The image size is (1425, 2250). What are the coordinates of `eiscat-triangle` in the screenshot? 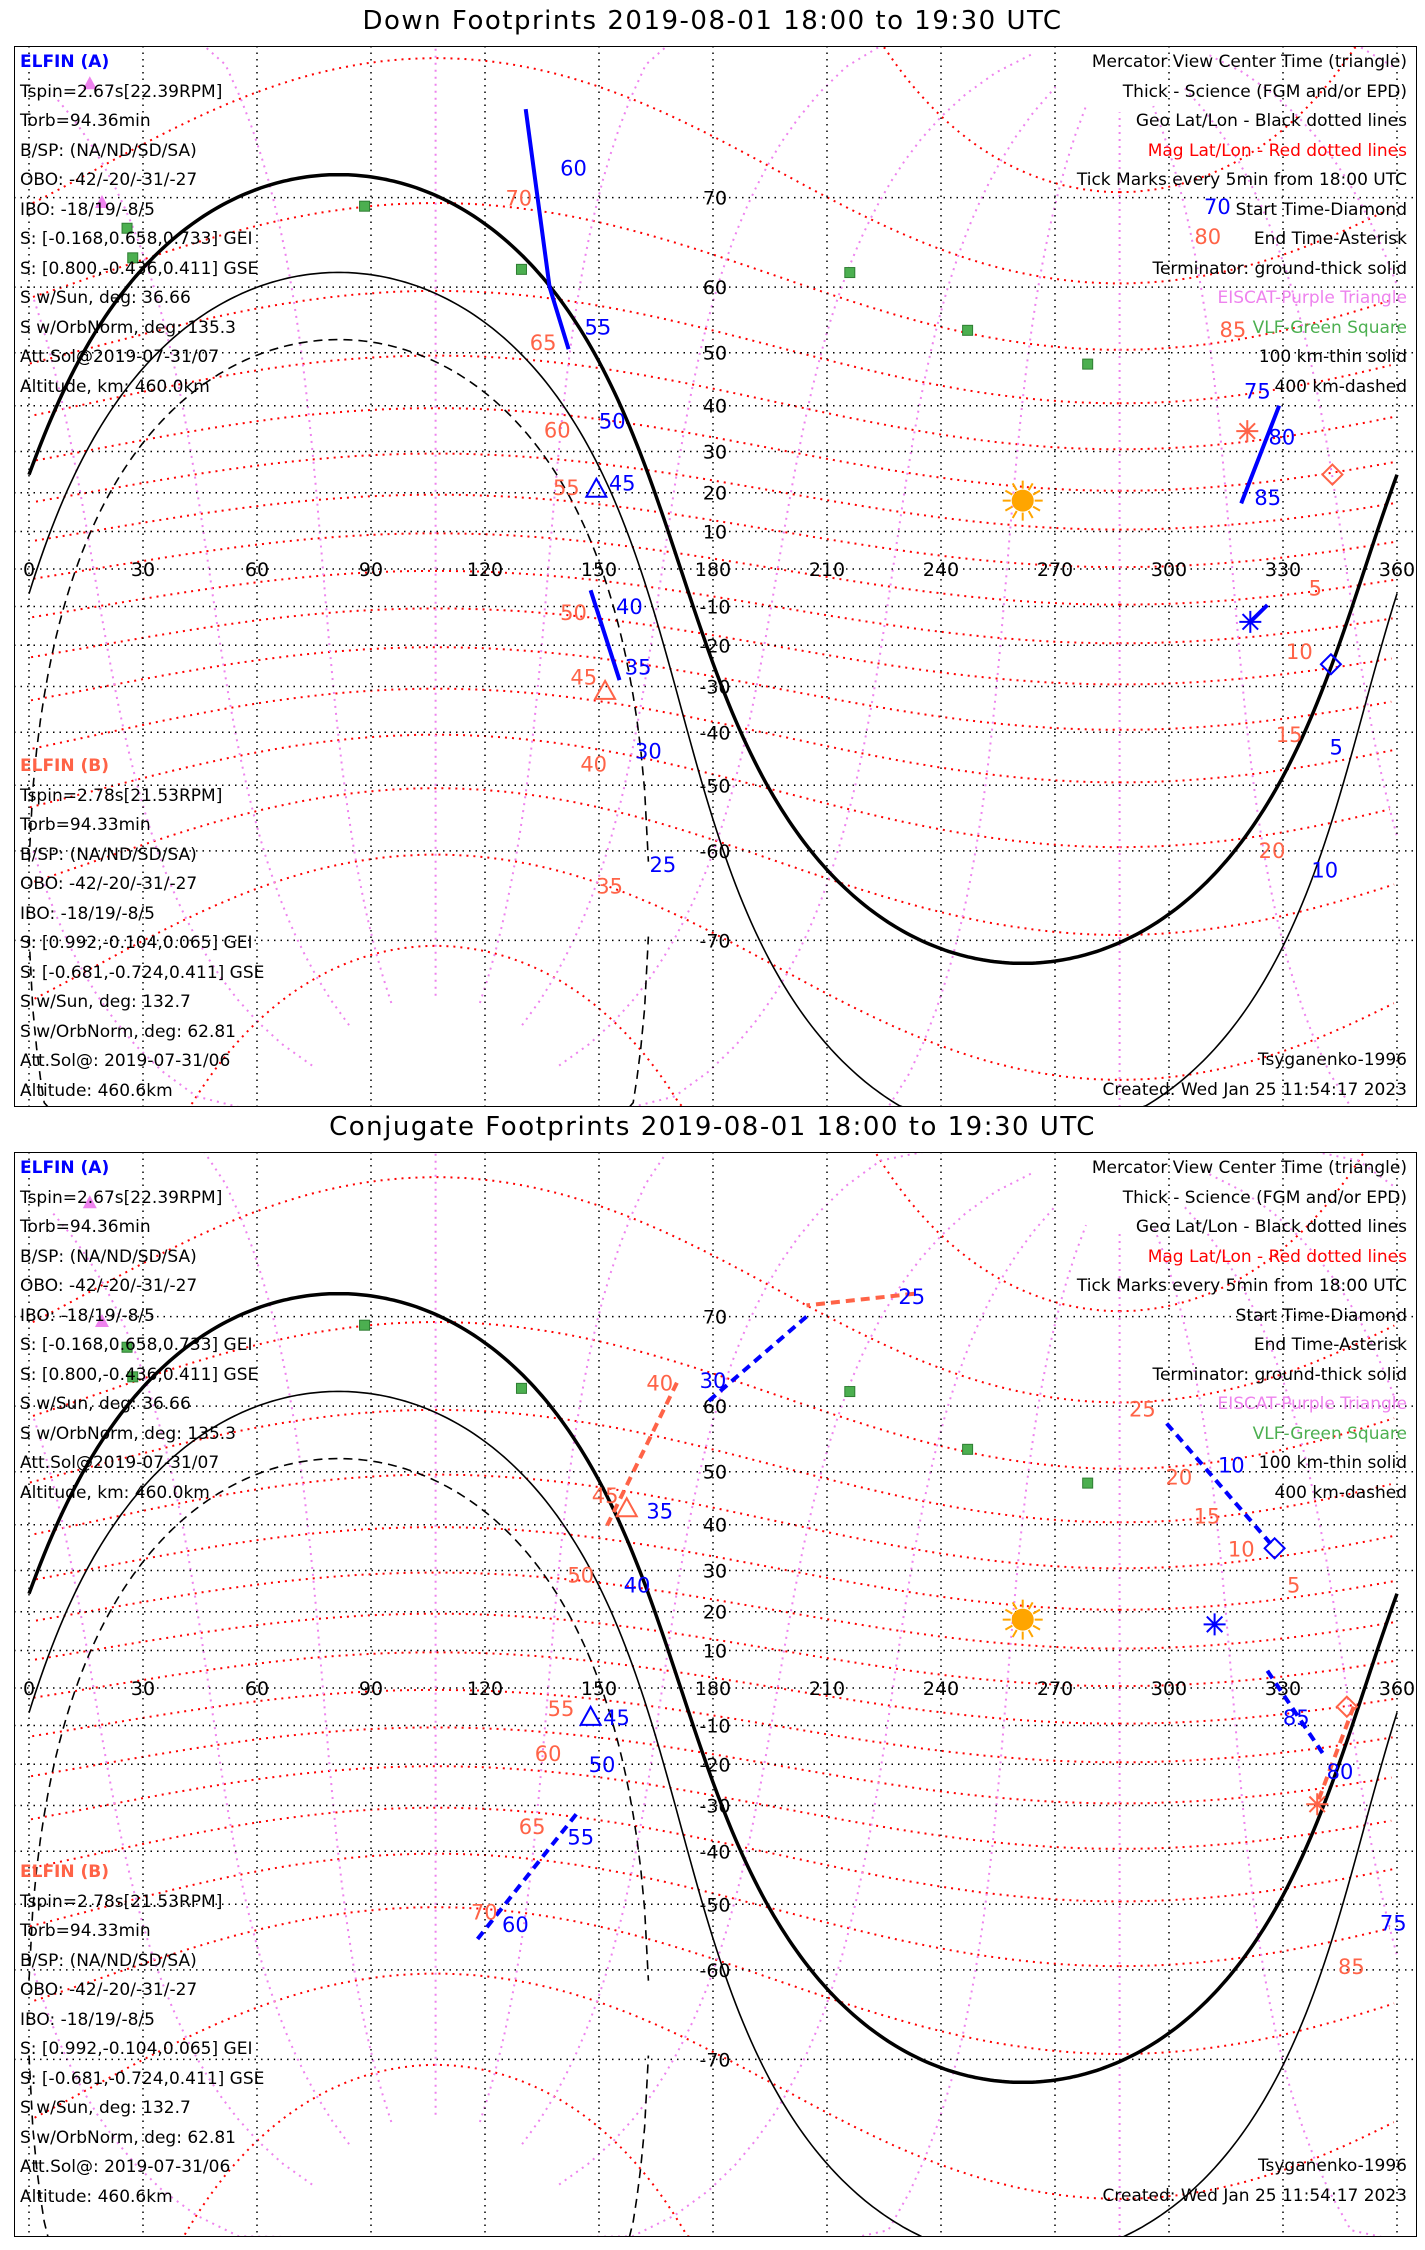 It's located at (101, 1320).